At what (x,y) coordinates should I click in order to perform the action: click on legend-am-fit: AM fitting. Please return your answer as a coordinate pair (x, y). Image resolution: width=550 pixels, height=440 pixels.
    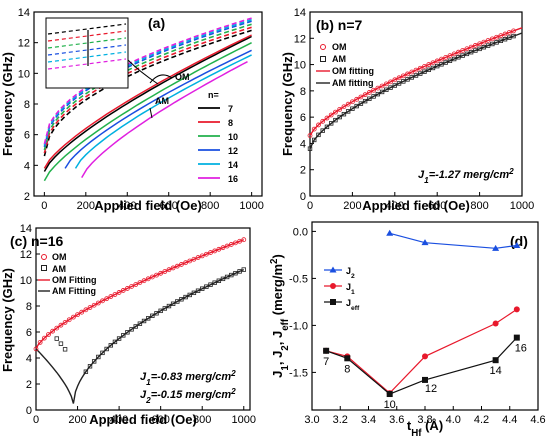
    Looking at the image, I should click on (352, 83).